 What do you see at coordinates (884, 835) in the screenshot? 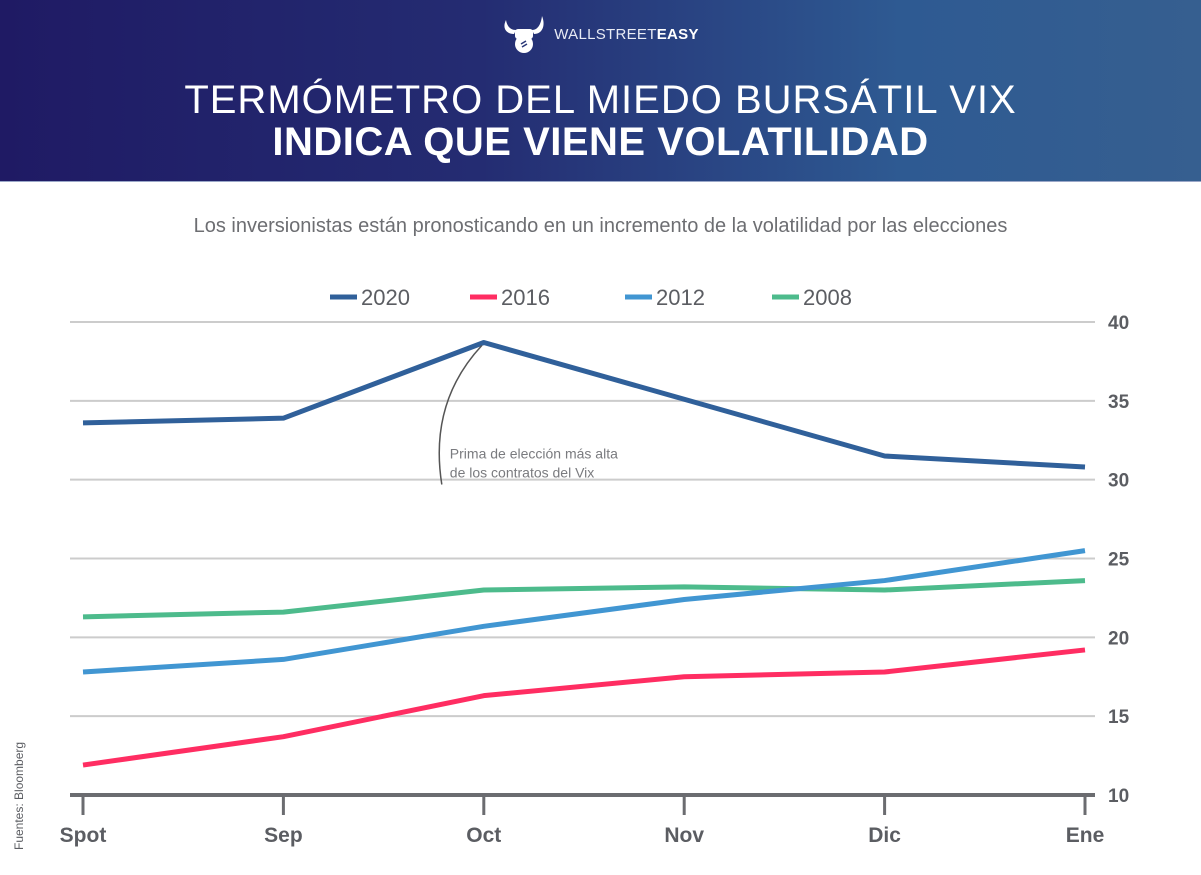
I see `x-tick-label: Dic` at bounding box center [884, 835].